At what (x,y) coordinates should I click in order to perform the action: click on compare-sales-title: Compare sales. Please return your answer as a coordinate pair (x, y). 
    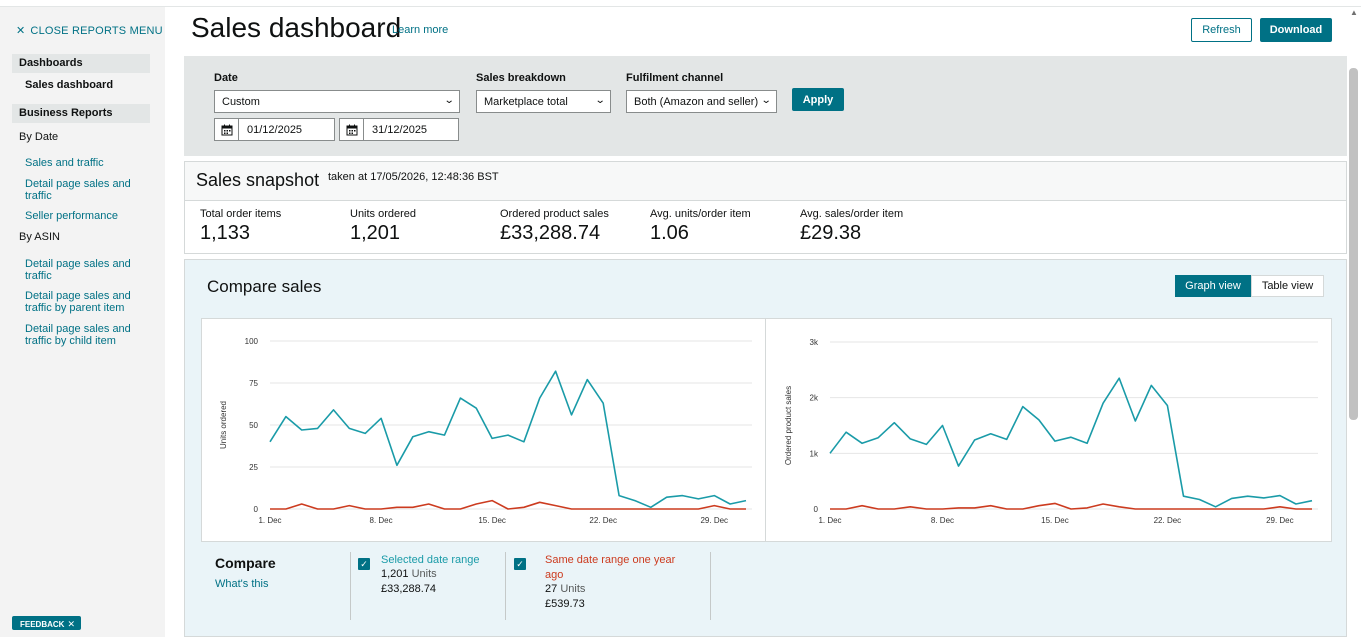
    Looking at the image, I should click on (264, 286).